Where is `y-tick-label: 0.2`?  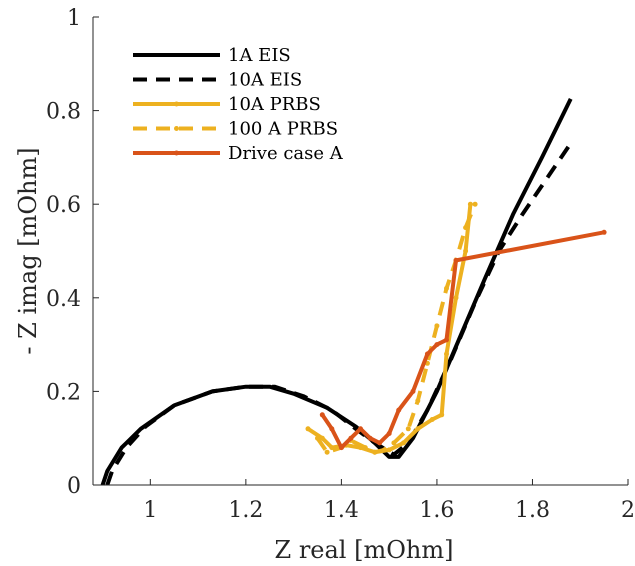 y-tick-label: 0.2 is located at coordinates (63, 392).